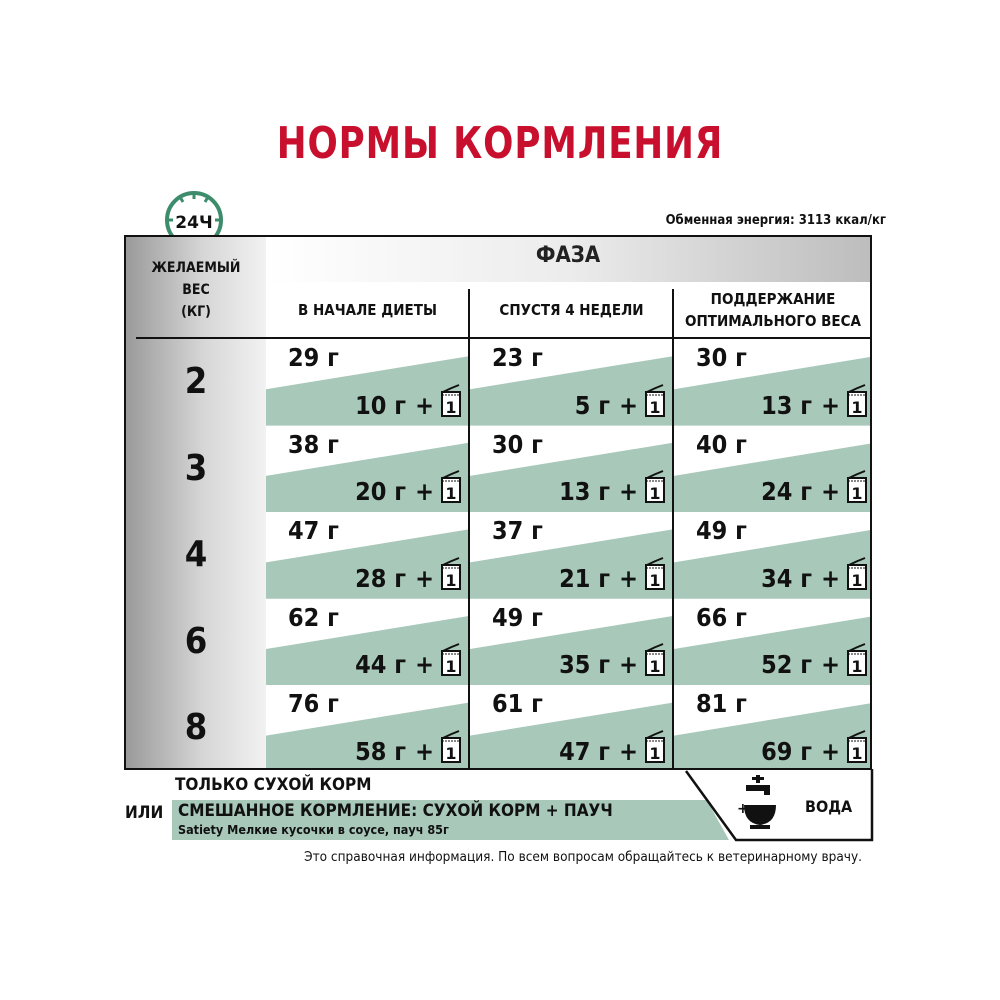 The width and height of the screenshot is (1000, 1000). Describe the element at coordinates (786, 665) in the screenshot. I see `wet-dry-amount: 52 г` at that location.